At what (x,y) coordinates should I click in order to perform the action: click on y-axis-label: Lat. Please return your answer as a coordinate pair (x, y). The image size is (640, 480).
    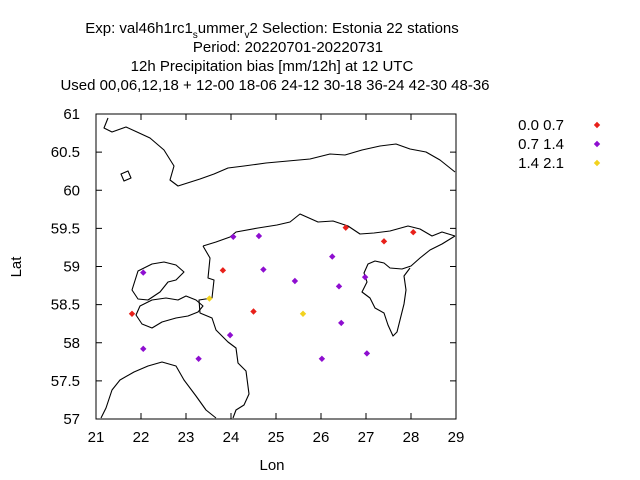
    Looking at the image, I should click on (16, 267).